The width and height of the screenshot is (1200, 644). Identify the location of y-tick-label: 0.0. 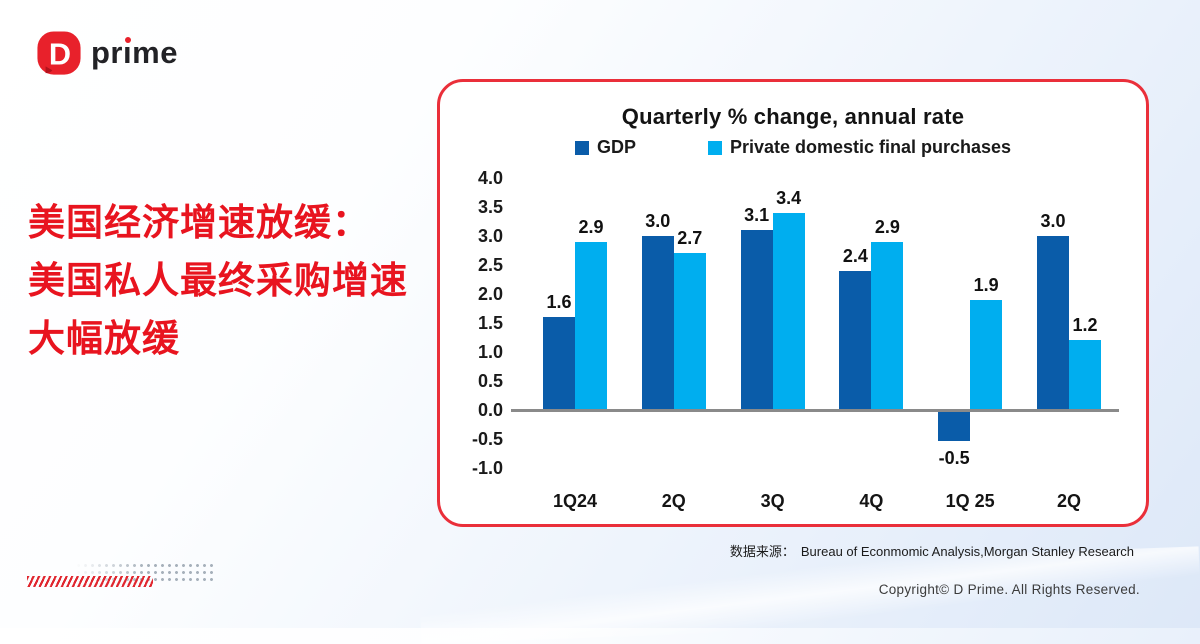
(490, 410).